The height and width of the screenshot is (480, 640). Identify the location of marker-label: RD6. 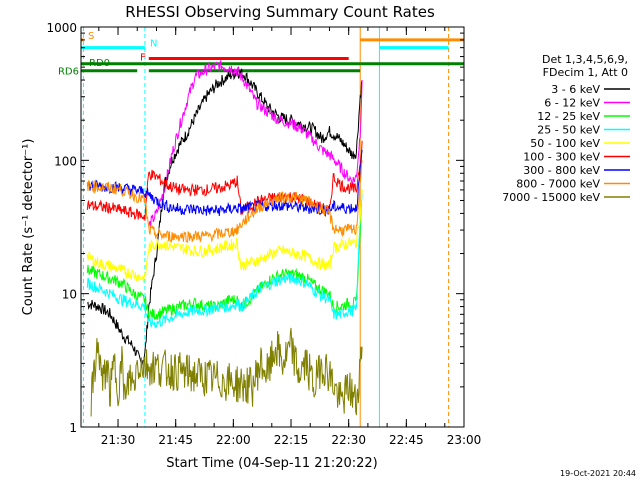
(68, 72).